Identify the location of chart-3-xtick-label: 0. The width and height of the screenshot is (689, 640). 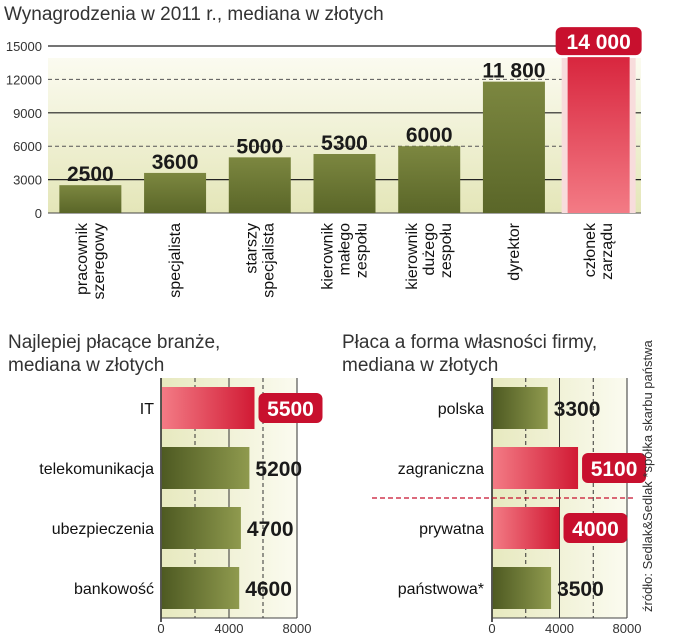
(491, 628).